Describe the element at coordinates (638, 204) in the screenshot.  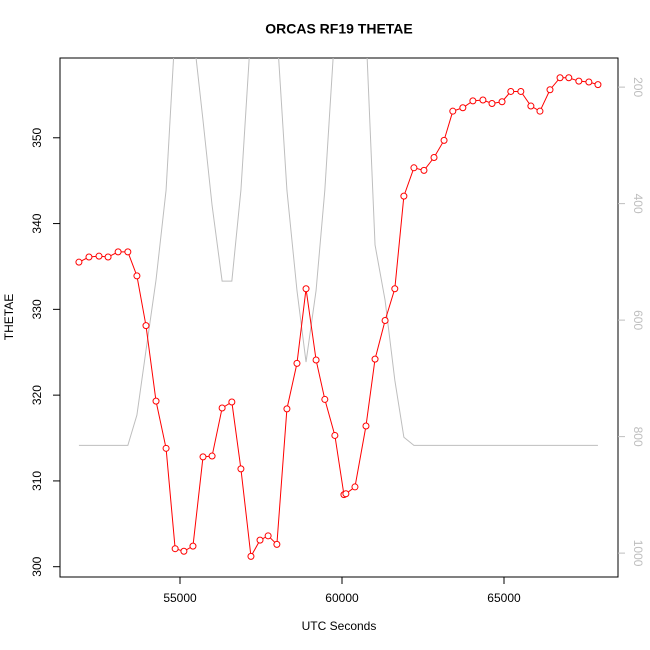
I see `y2-tick-label: 400` at that location.